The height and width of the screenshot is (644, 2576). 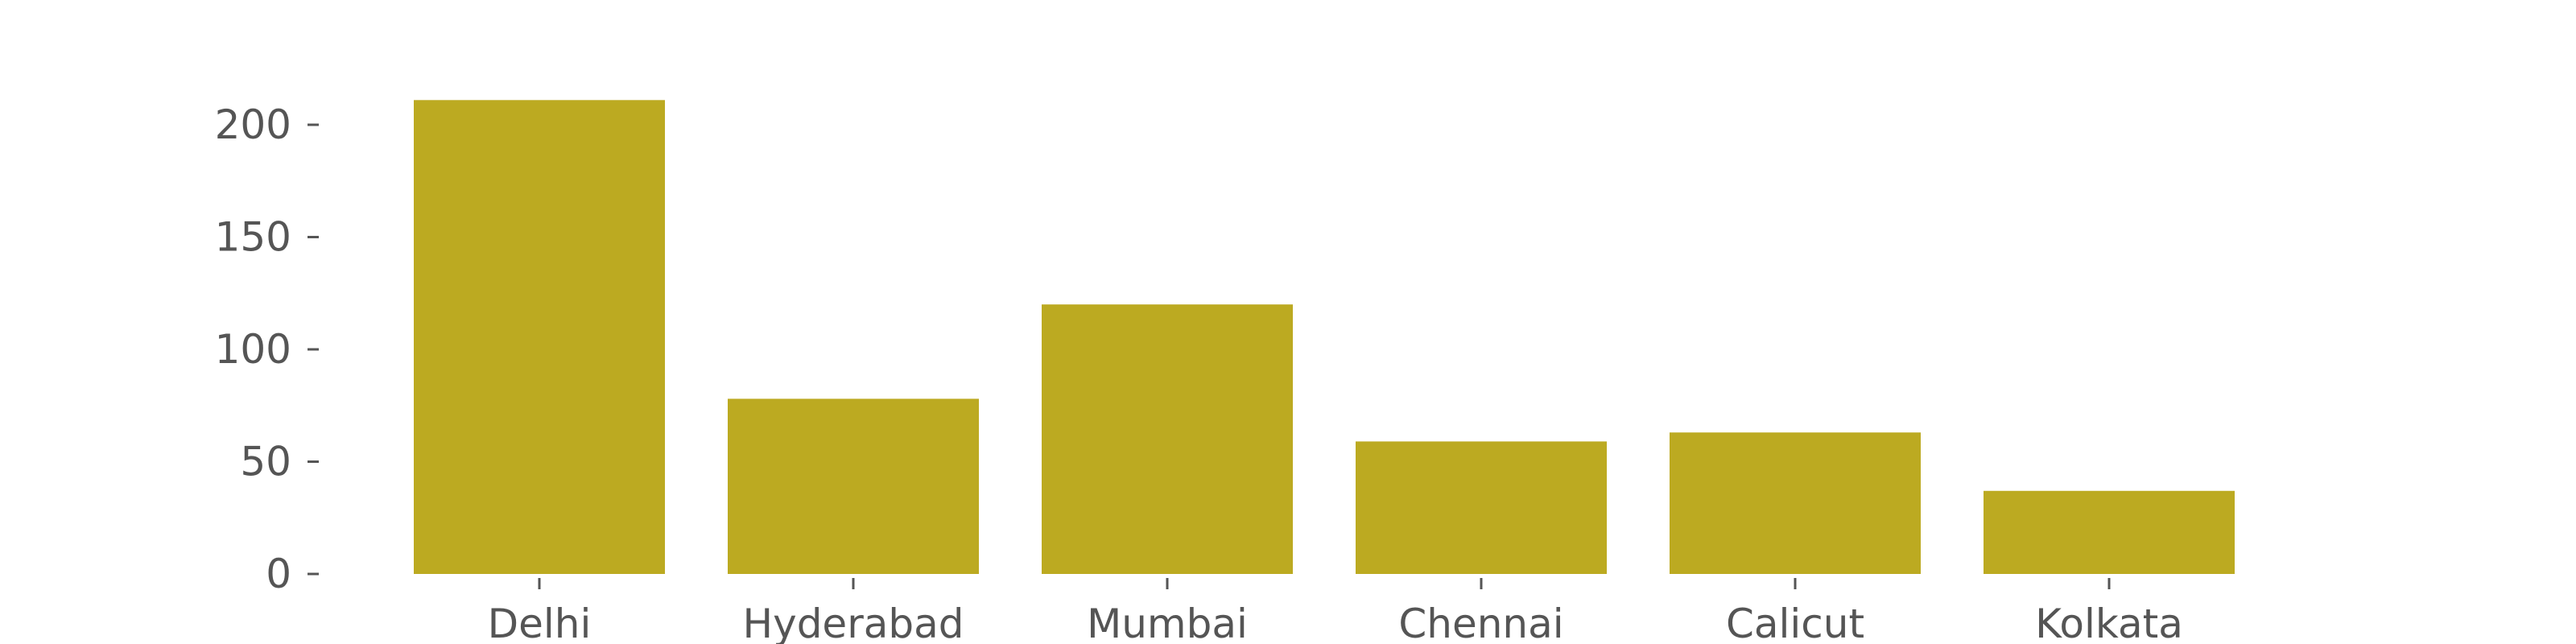 I want to click on x-tick-label-delhi: Delhi, so click(x=540, y=622).